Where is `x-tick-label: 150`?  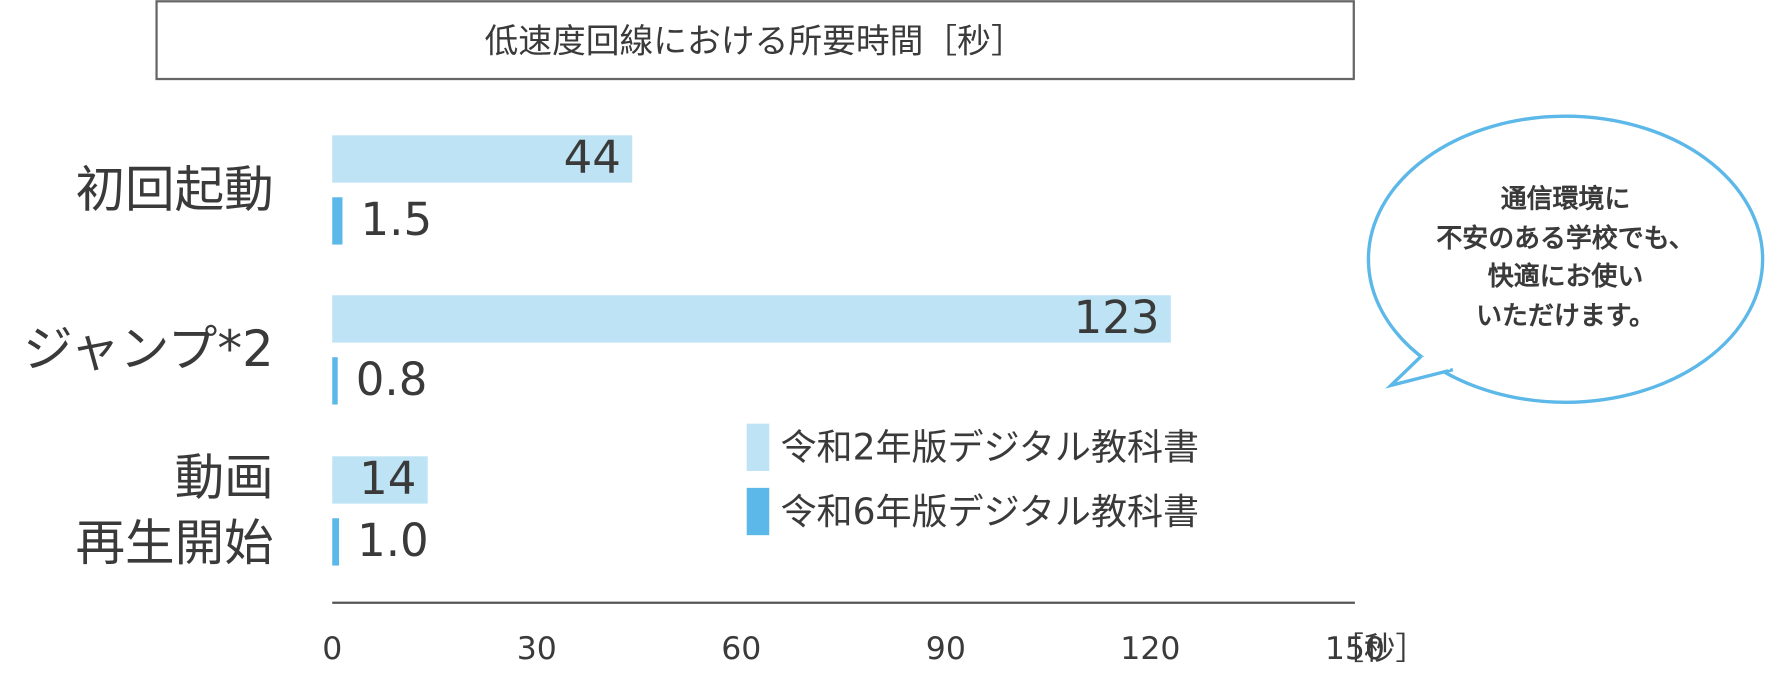
x-tick-label: 150 is located at coordinates (1355, 649).